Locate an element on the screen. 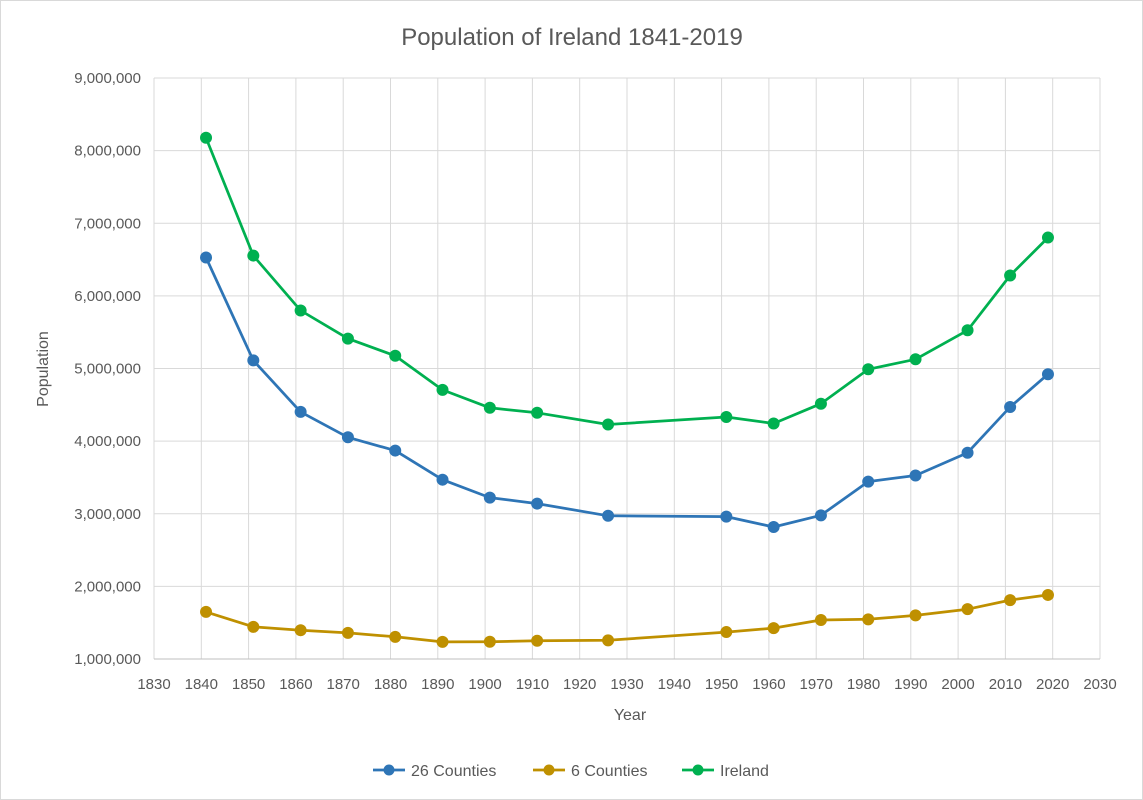  y-tick-label: 7,000,000 is located at coordinates (107, 223).